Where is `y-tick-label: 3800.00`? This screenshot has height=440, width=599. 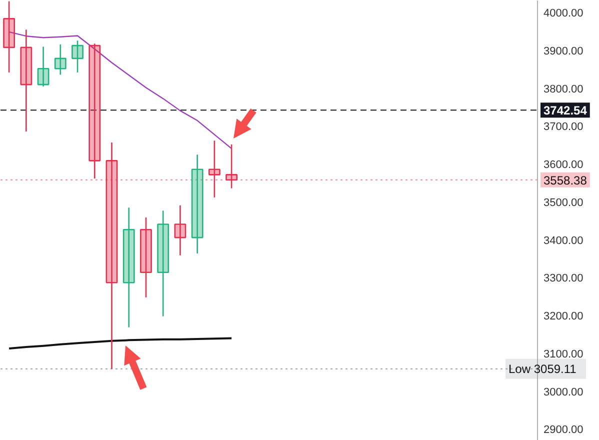 y-tick-label: 3800.00 is located at coordinates (564, 89).